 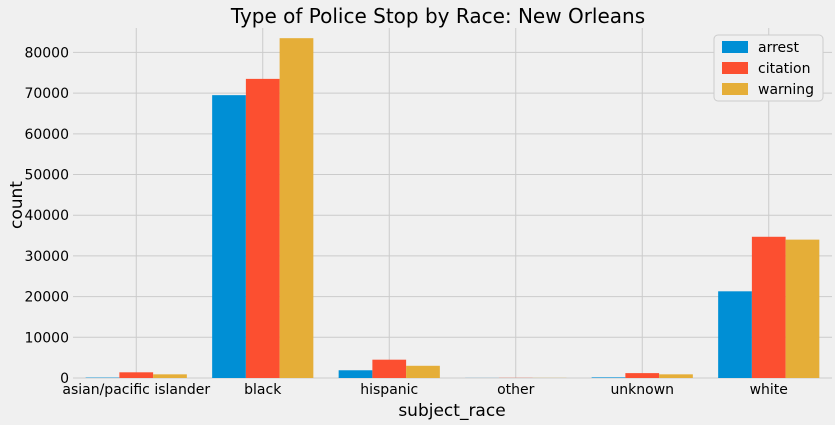 What do you see at coordinates (676, 376) in the screenshot?
I see `bar-warning-unknown` at bounding box center [676, 376].